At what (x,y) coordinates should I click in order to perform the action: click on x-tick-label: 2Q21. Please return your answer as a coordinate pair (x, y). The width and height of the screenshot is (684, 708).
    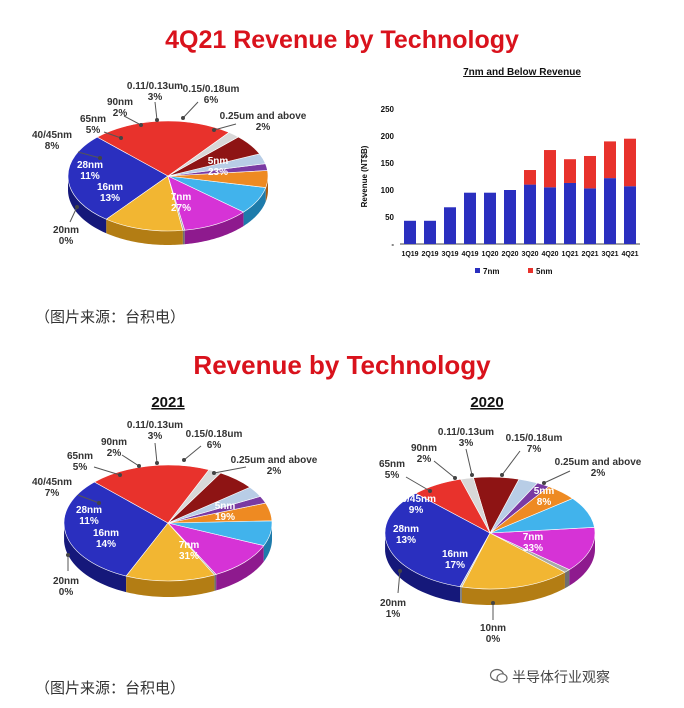
    Looking at the image, I should click on (589, 254).